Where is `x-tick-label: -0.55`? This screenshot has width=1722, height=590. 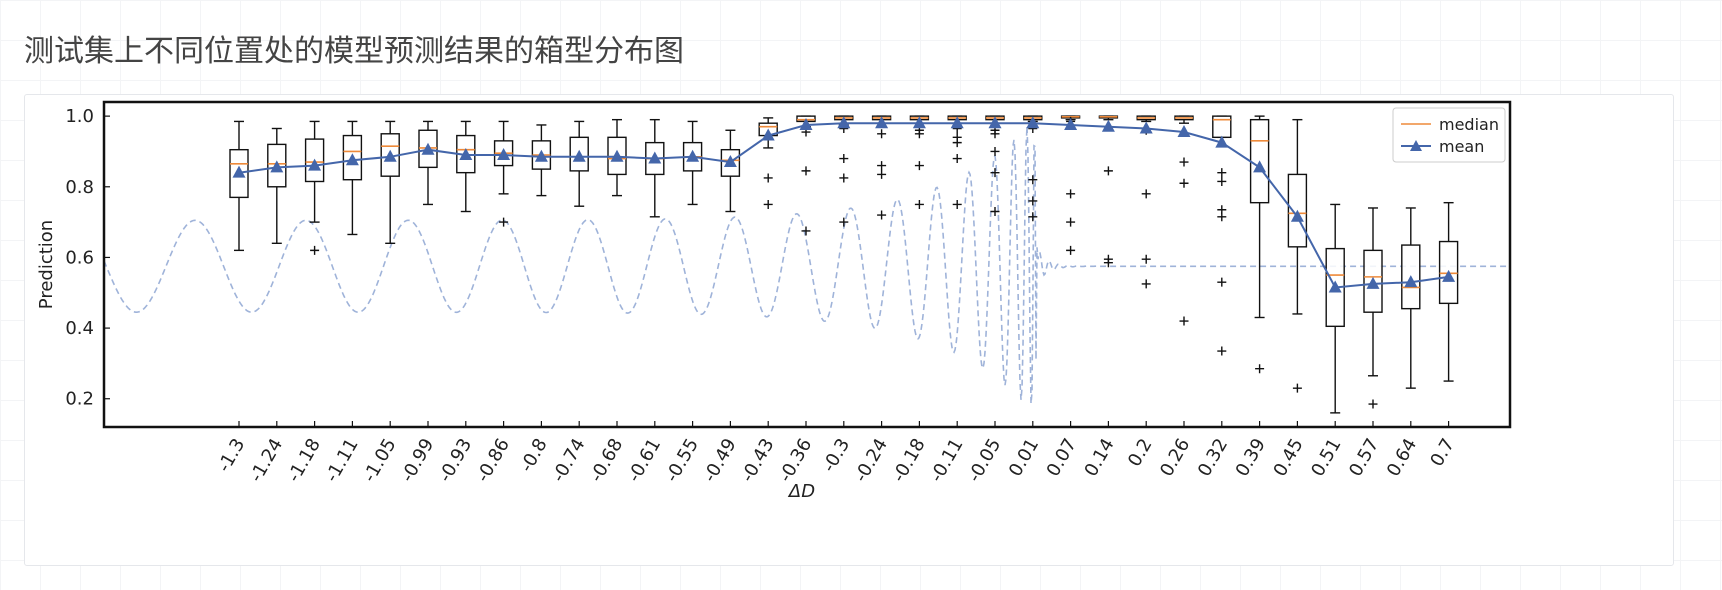
x-tick-label: -0.55 is located at coordinates (681, 460).